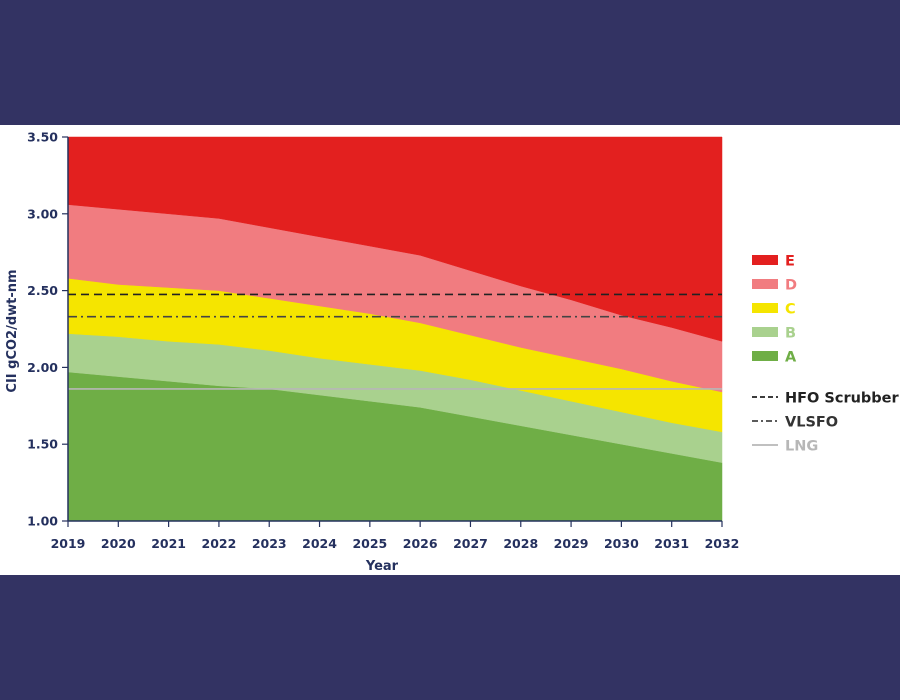 The height and width of the screenshot is (700, 900). Describe the element at coordinates (722, 543) in the screenshot. I see `x-tick-label: 2032` at that location.